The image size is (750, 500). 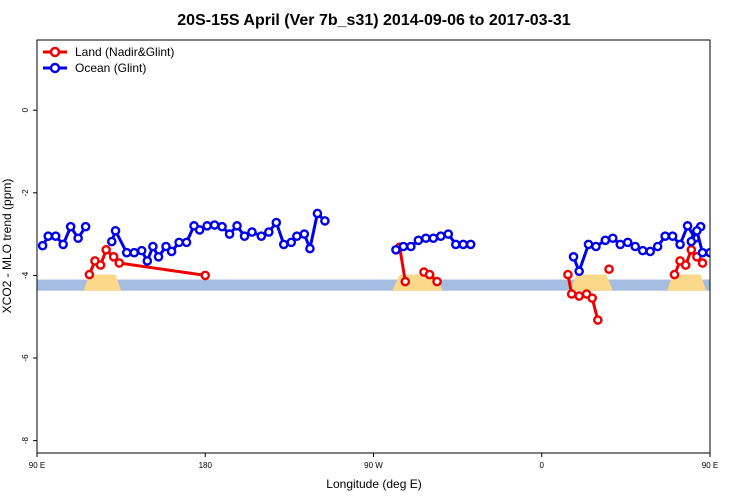 What do you see at coordinates (25, 109) in the screenshot?
I see `y-tick-label: 0` at bounding box center [25, 109].